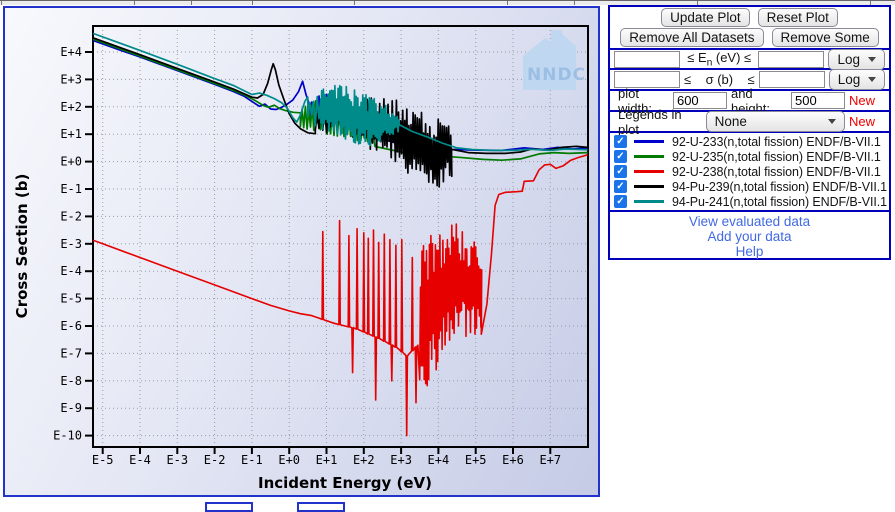 This screenshot has width=895, height=512. Describe the element at coordinates (650, 121) in the screenshot. I see `legends-label: Legends in plot` at that location.